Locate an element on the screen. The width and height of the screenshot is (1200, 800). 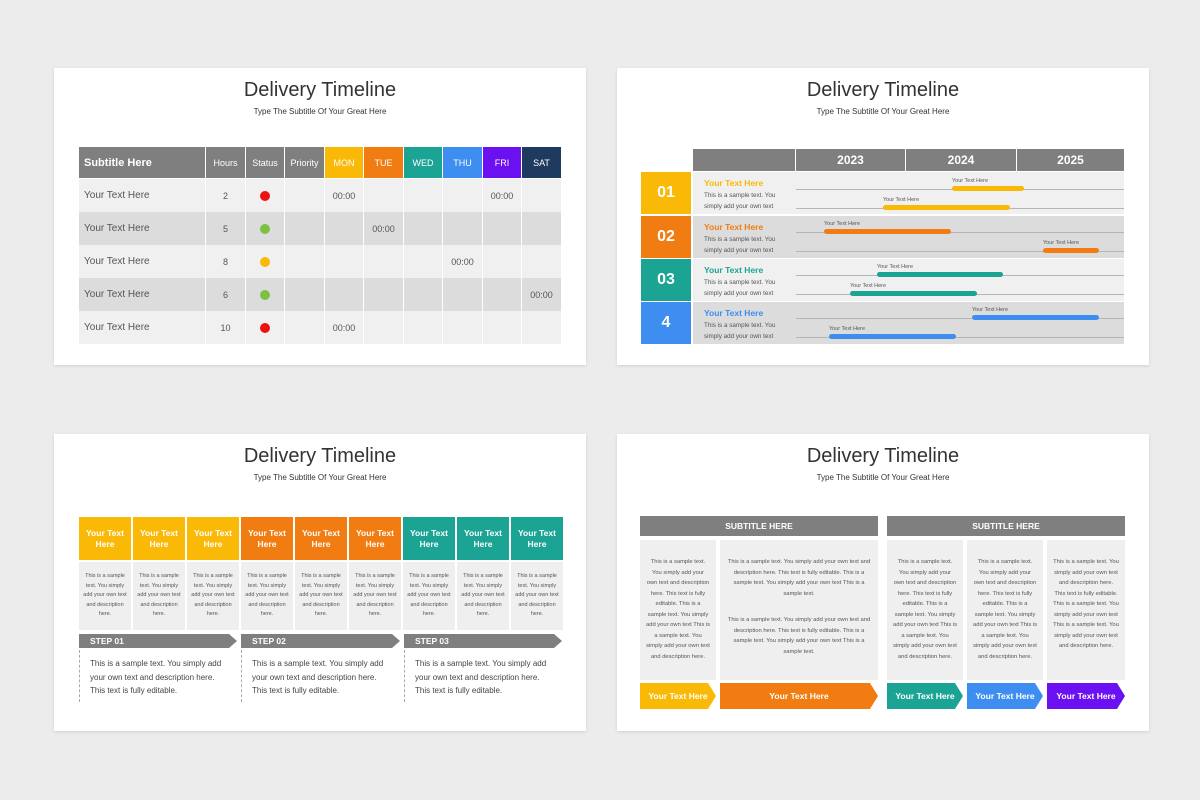
table-header: THU is located at coordinates (462, 162).